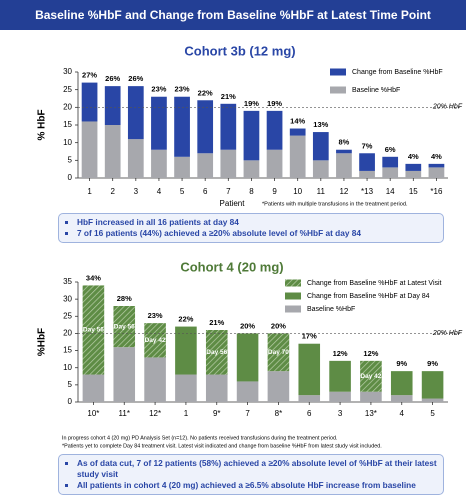 The height and width of the screenshot is (500, 466). What do you see at coordinates (247, 413) in the screenshot?
I see `x-tick-label: 7` at bounding box center [247, 413].